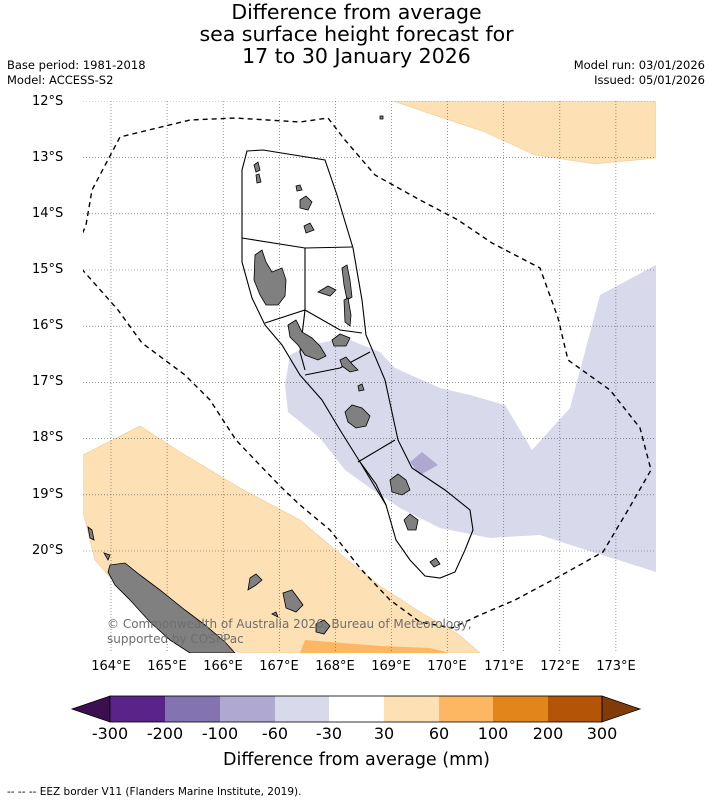 The width and height of the screenshot is (713, 804). What do you see at coordinates (111, 666) in the screenshot?
I see `lon-label: 164°E` at bounding box center [111, 666].